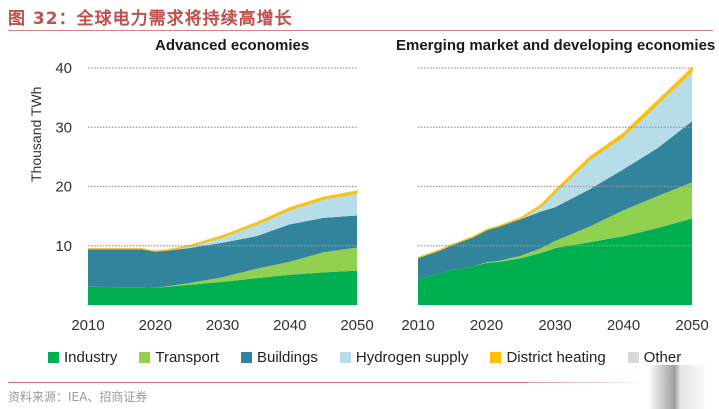  I want to click on legend-swatch-buildings, so click(246, 357).